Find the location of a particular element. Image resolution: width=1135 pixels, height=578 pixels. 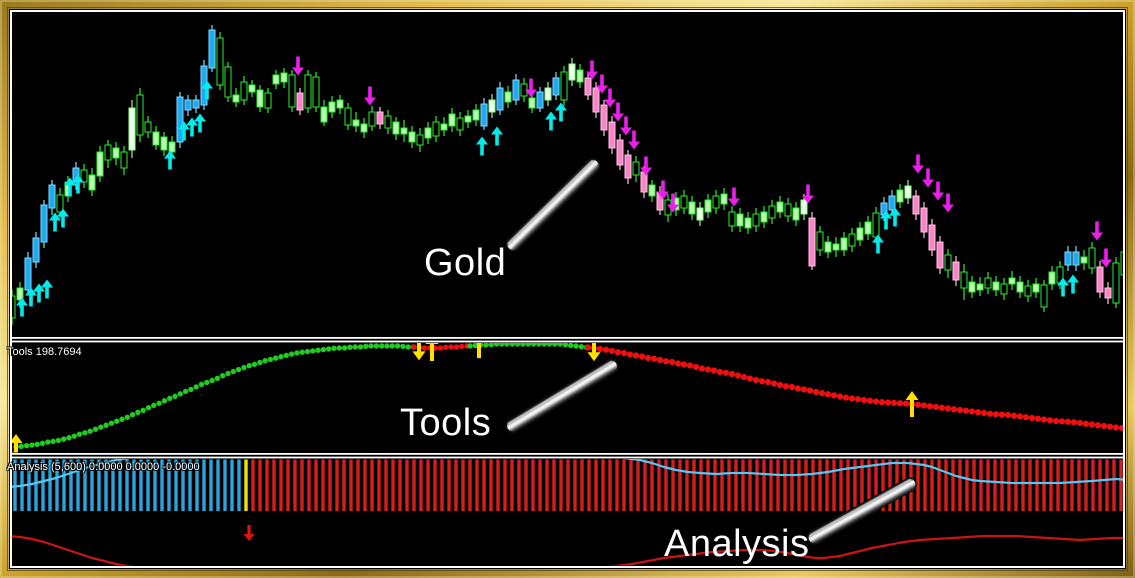

analysis-sell-arrow is located at coordinates (249, 533).